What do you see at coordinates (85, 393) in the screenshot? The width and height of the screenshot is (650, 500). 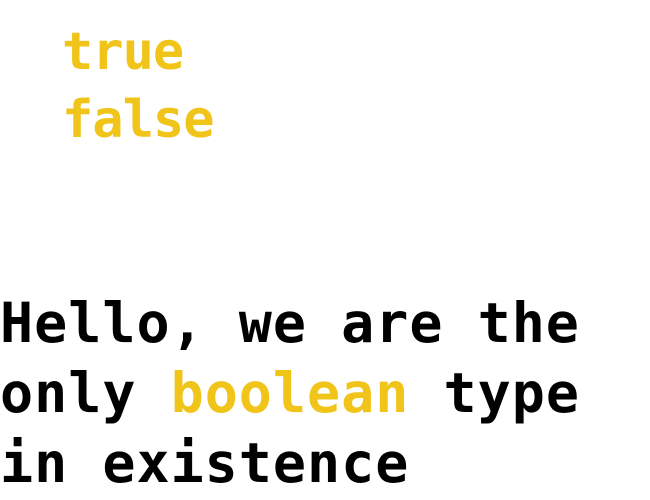 I see `message-line-2-before: only` at bounding box center [85, 393].